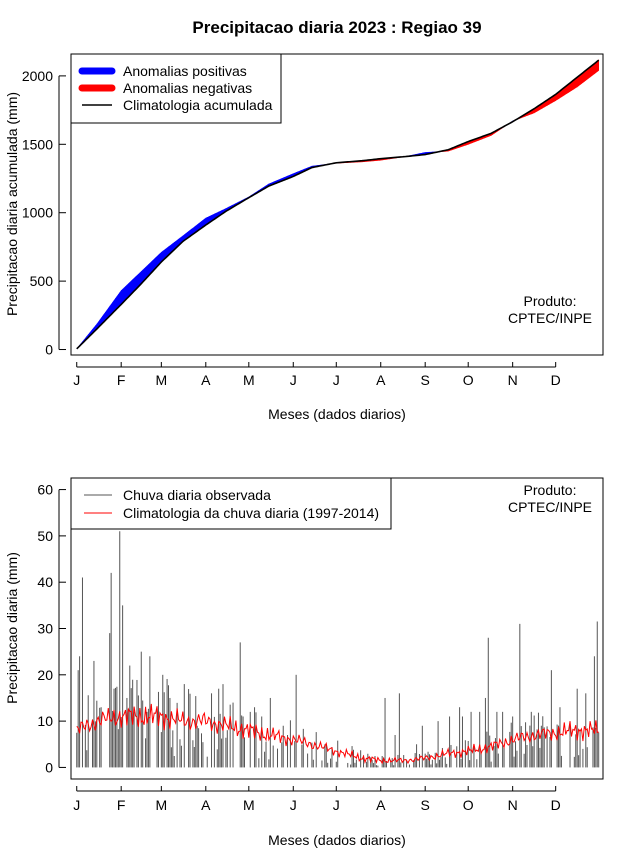  Describe the element at coordinates (37, 76) in the screenshot. I see `top-y-tick-label: 2000` at that location.